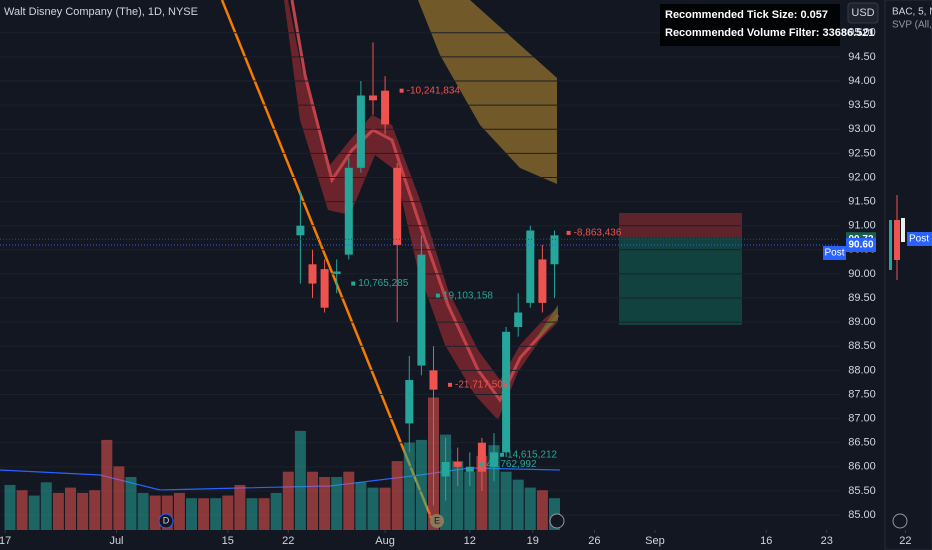 This screenshot has width=932, height=550. What do you see at coordinates (434, 90) in the screenshot?
I see `annotation: -10,241,834` at bounding box center [434, 90].